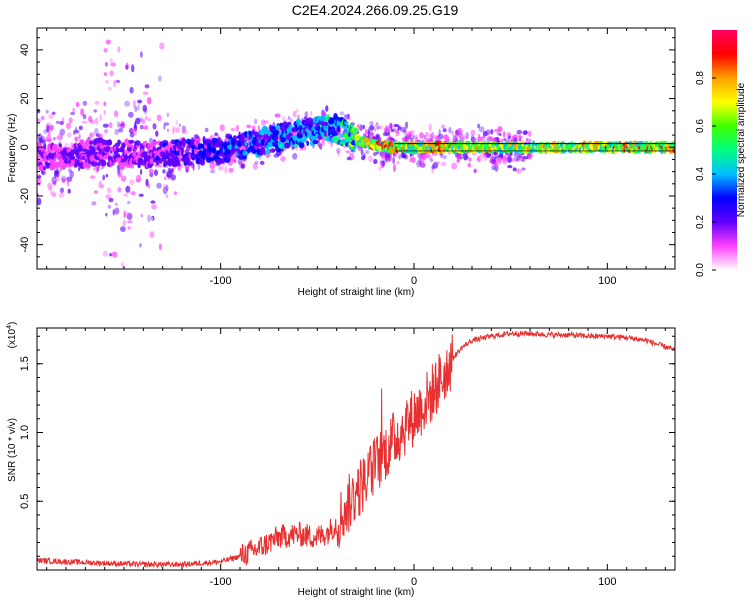  Describe the element at coordinates (356, 592) in the screenshot. I see `snr-xlabel: Height of straight line (km)` at that location.